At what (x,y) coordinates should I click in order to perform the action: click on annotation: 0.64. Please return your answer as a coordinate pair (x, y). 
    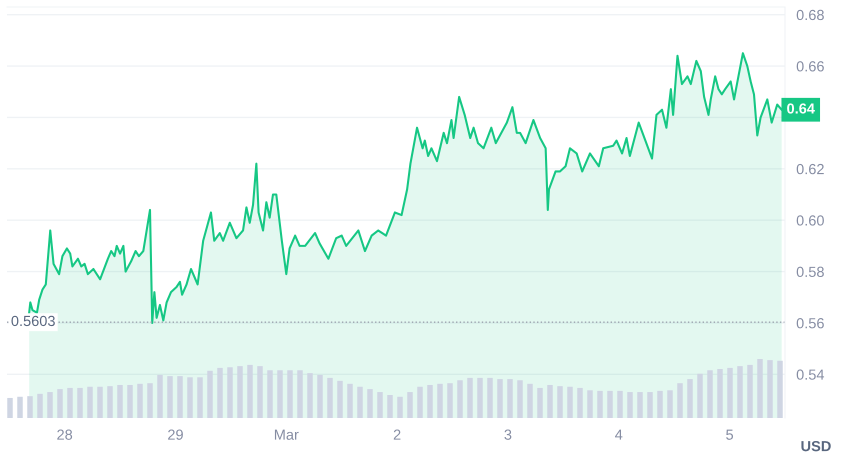
    Looking at the image, I should click on (801, 108).